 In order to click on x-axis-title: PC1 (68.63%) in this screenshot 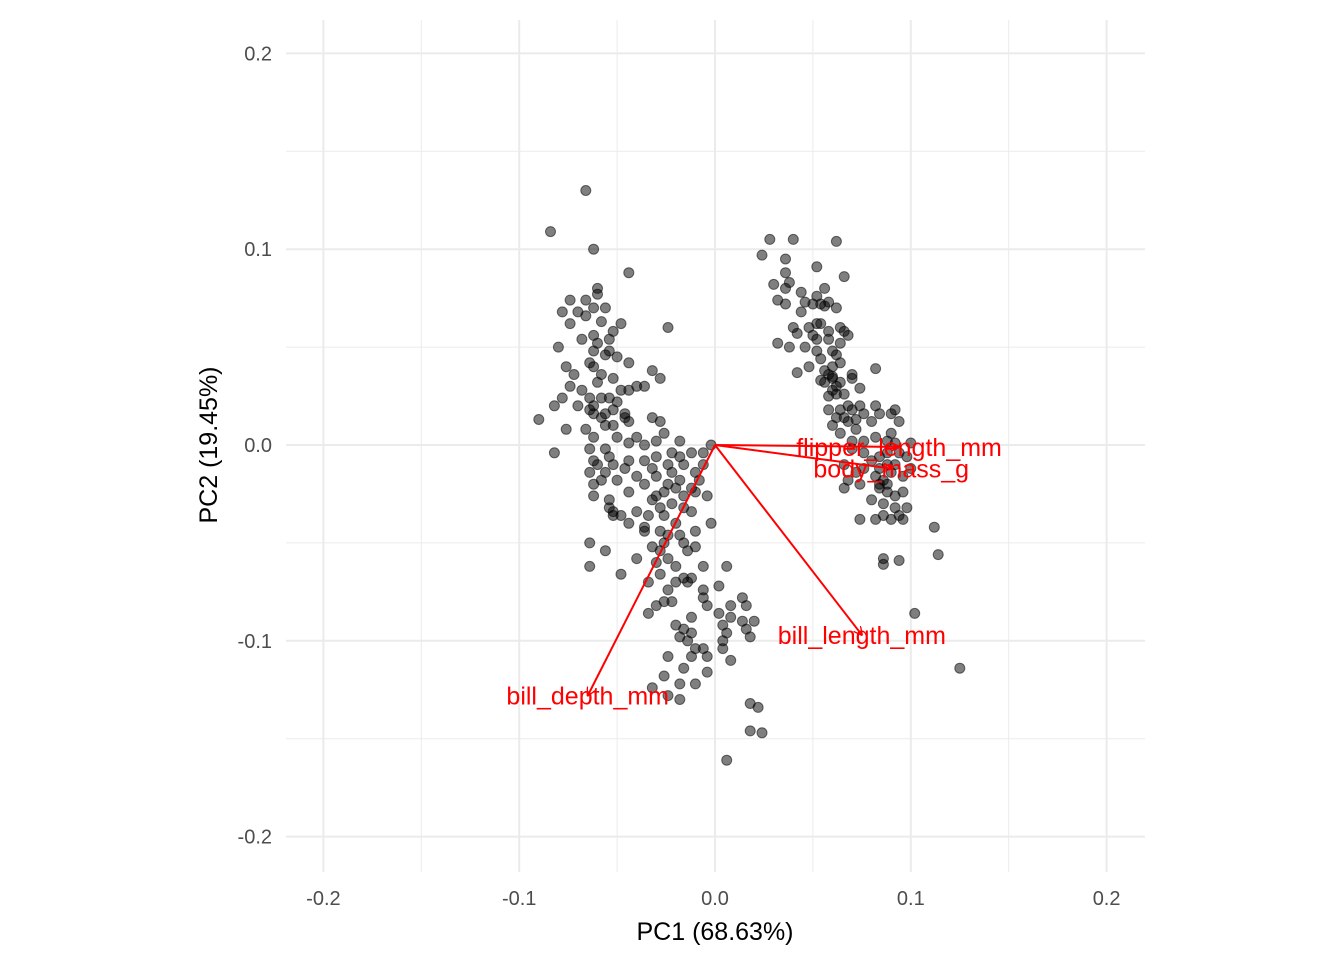, I will do `click(714, 932)`.